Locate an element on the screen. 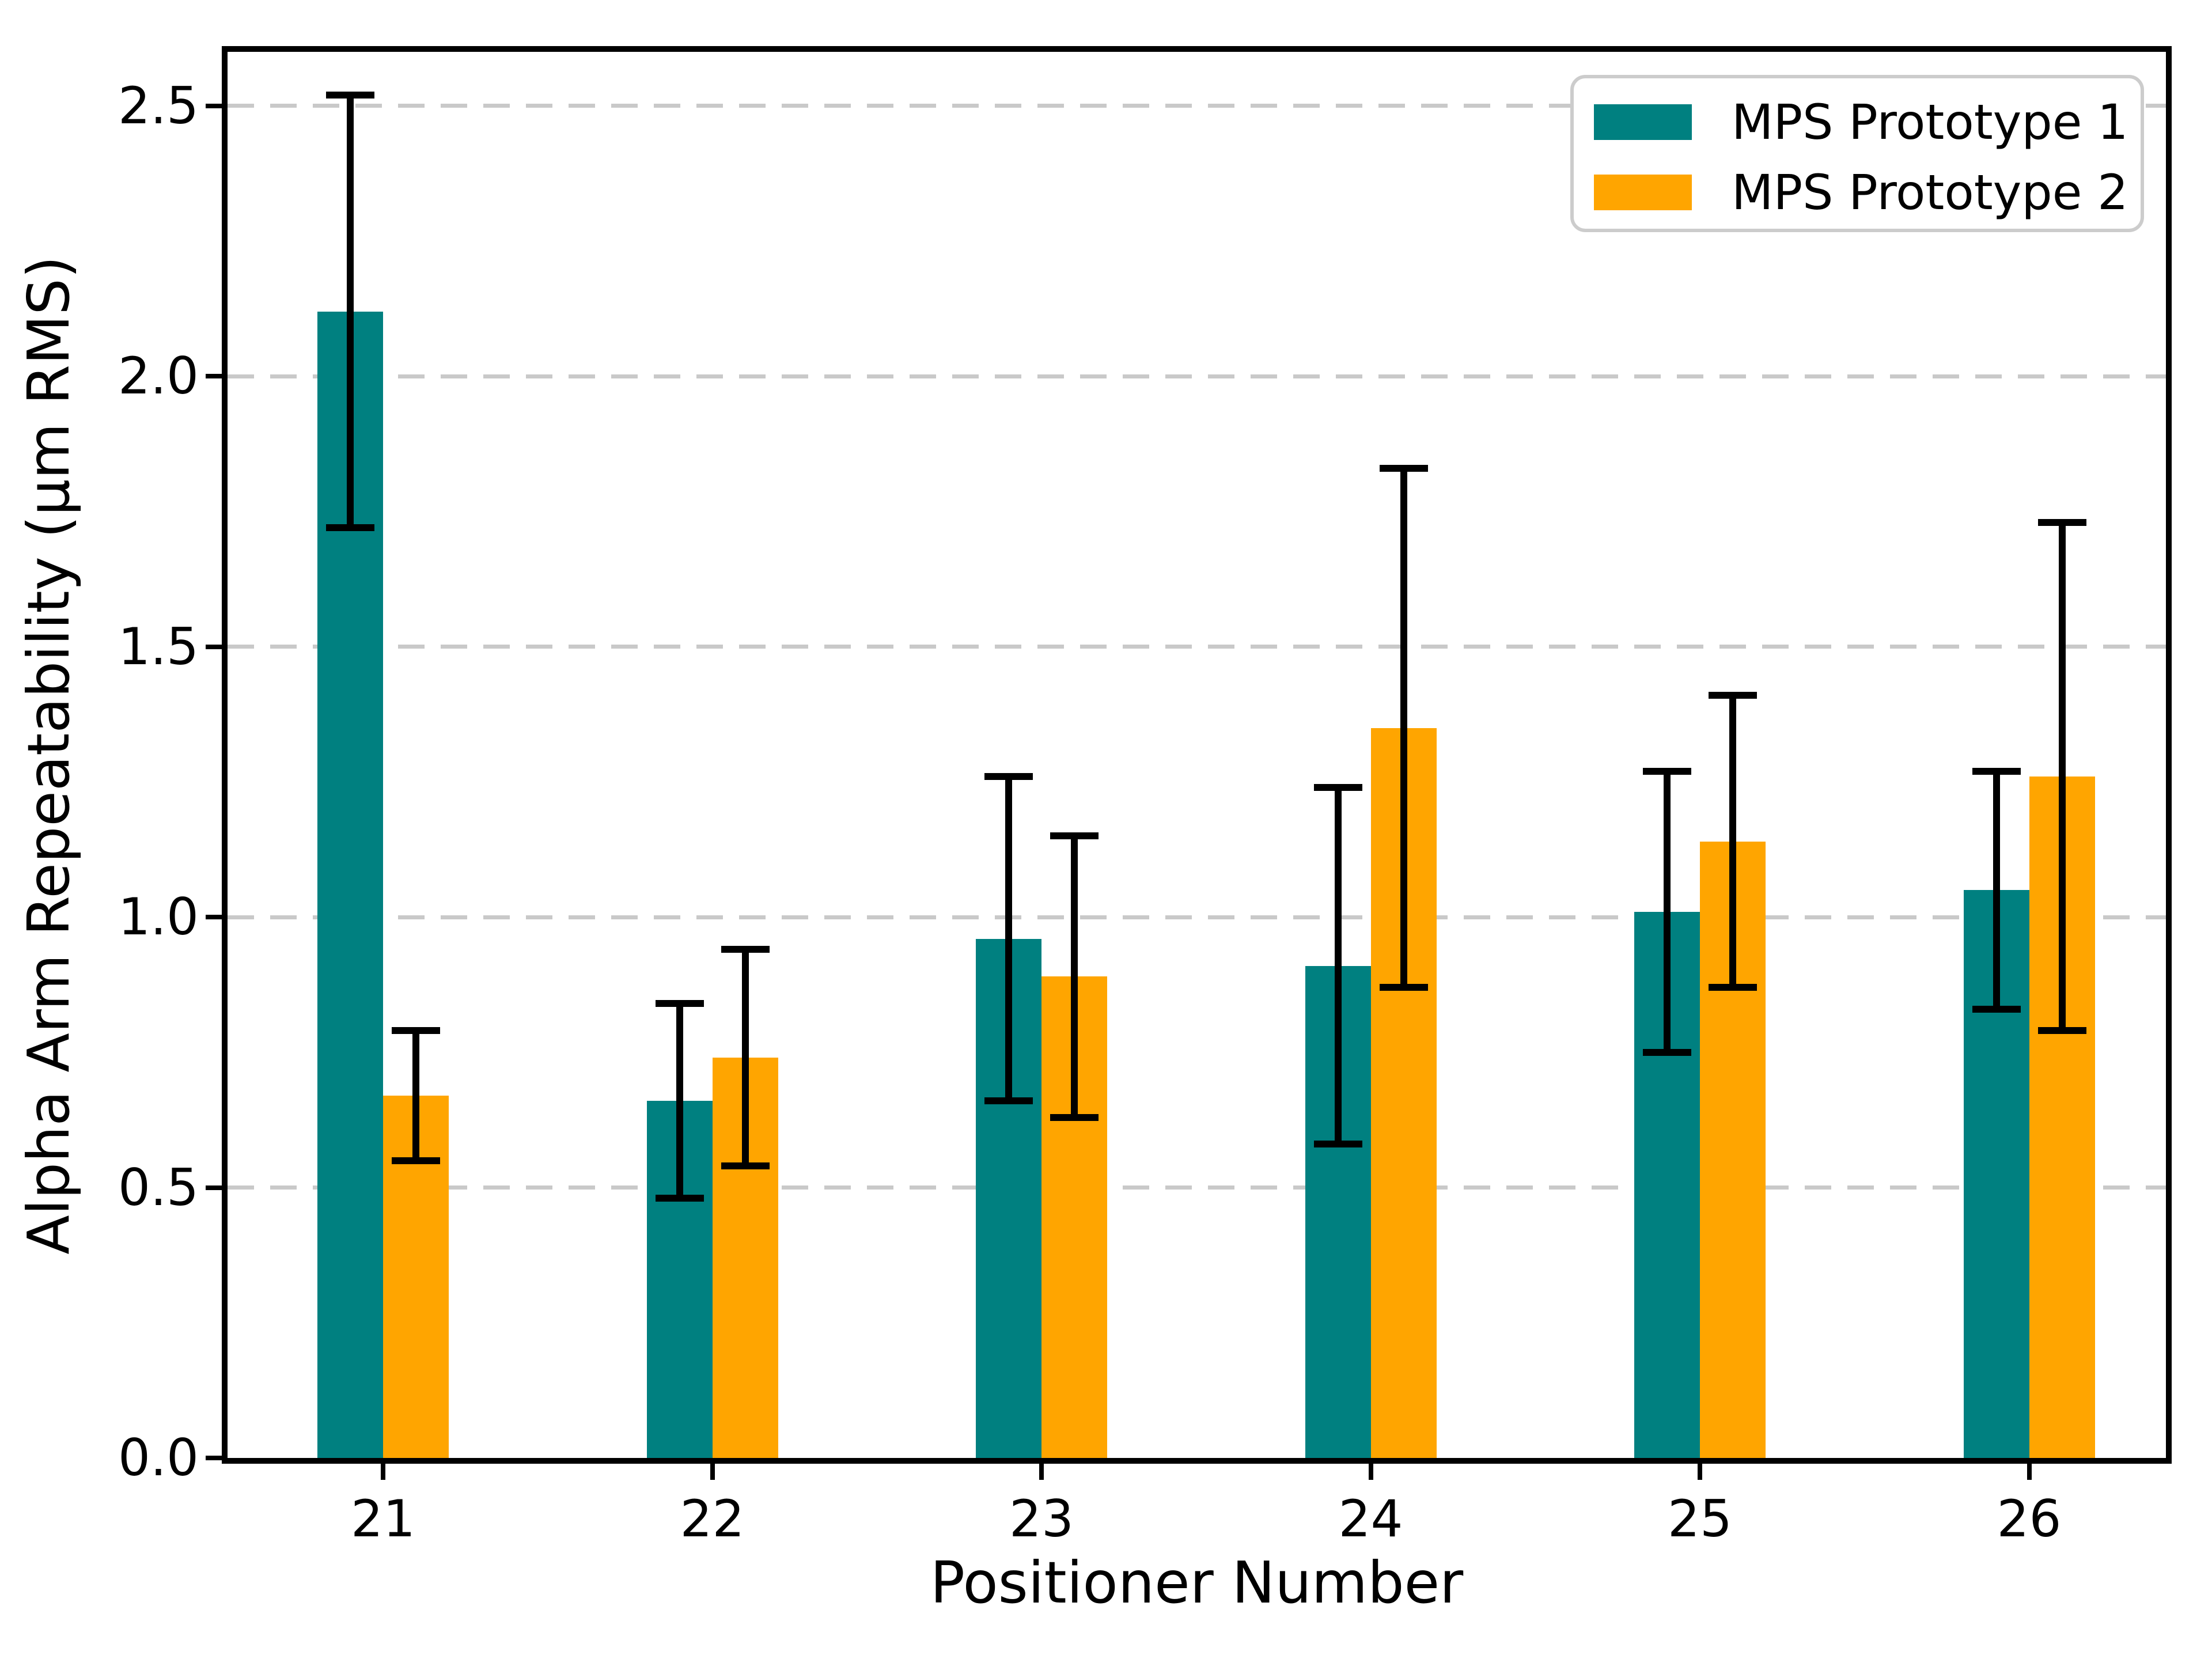 The image size is (2212, 1659). errorbar-cap-bottom-24-s1 is located at coordinates (1337, 1144).